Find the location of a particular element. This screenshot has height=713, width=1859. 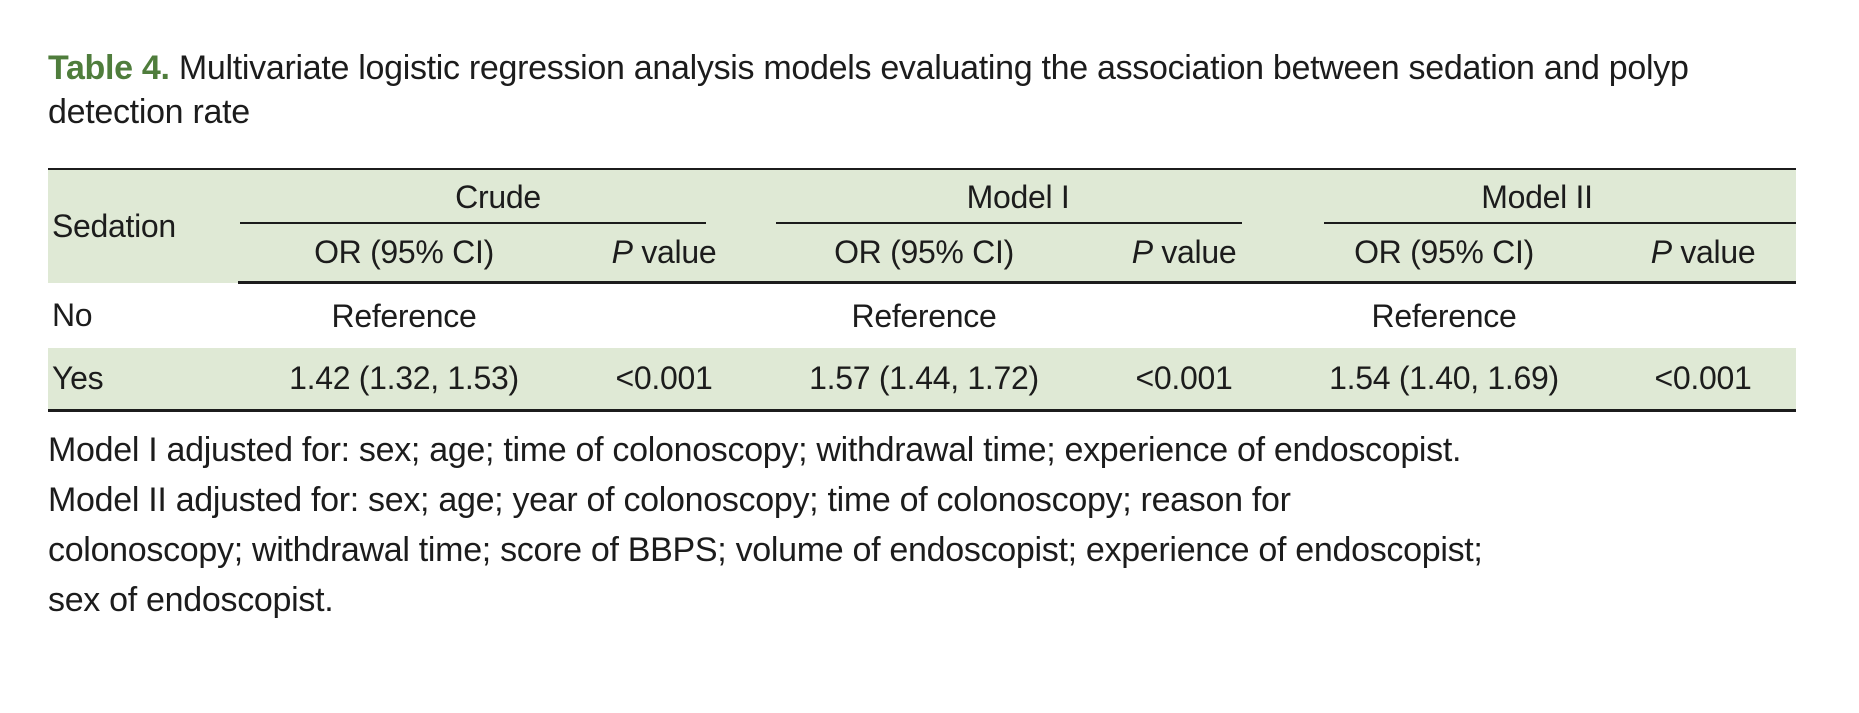

model-1-or-value-yes: 1.57 (1.44, 1.72) is located at coordinates (924, 379).